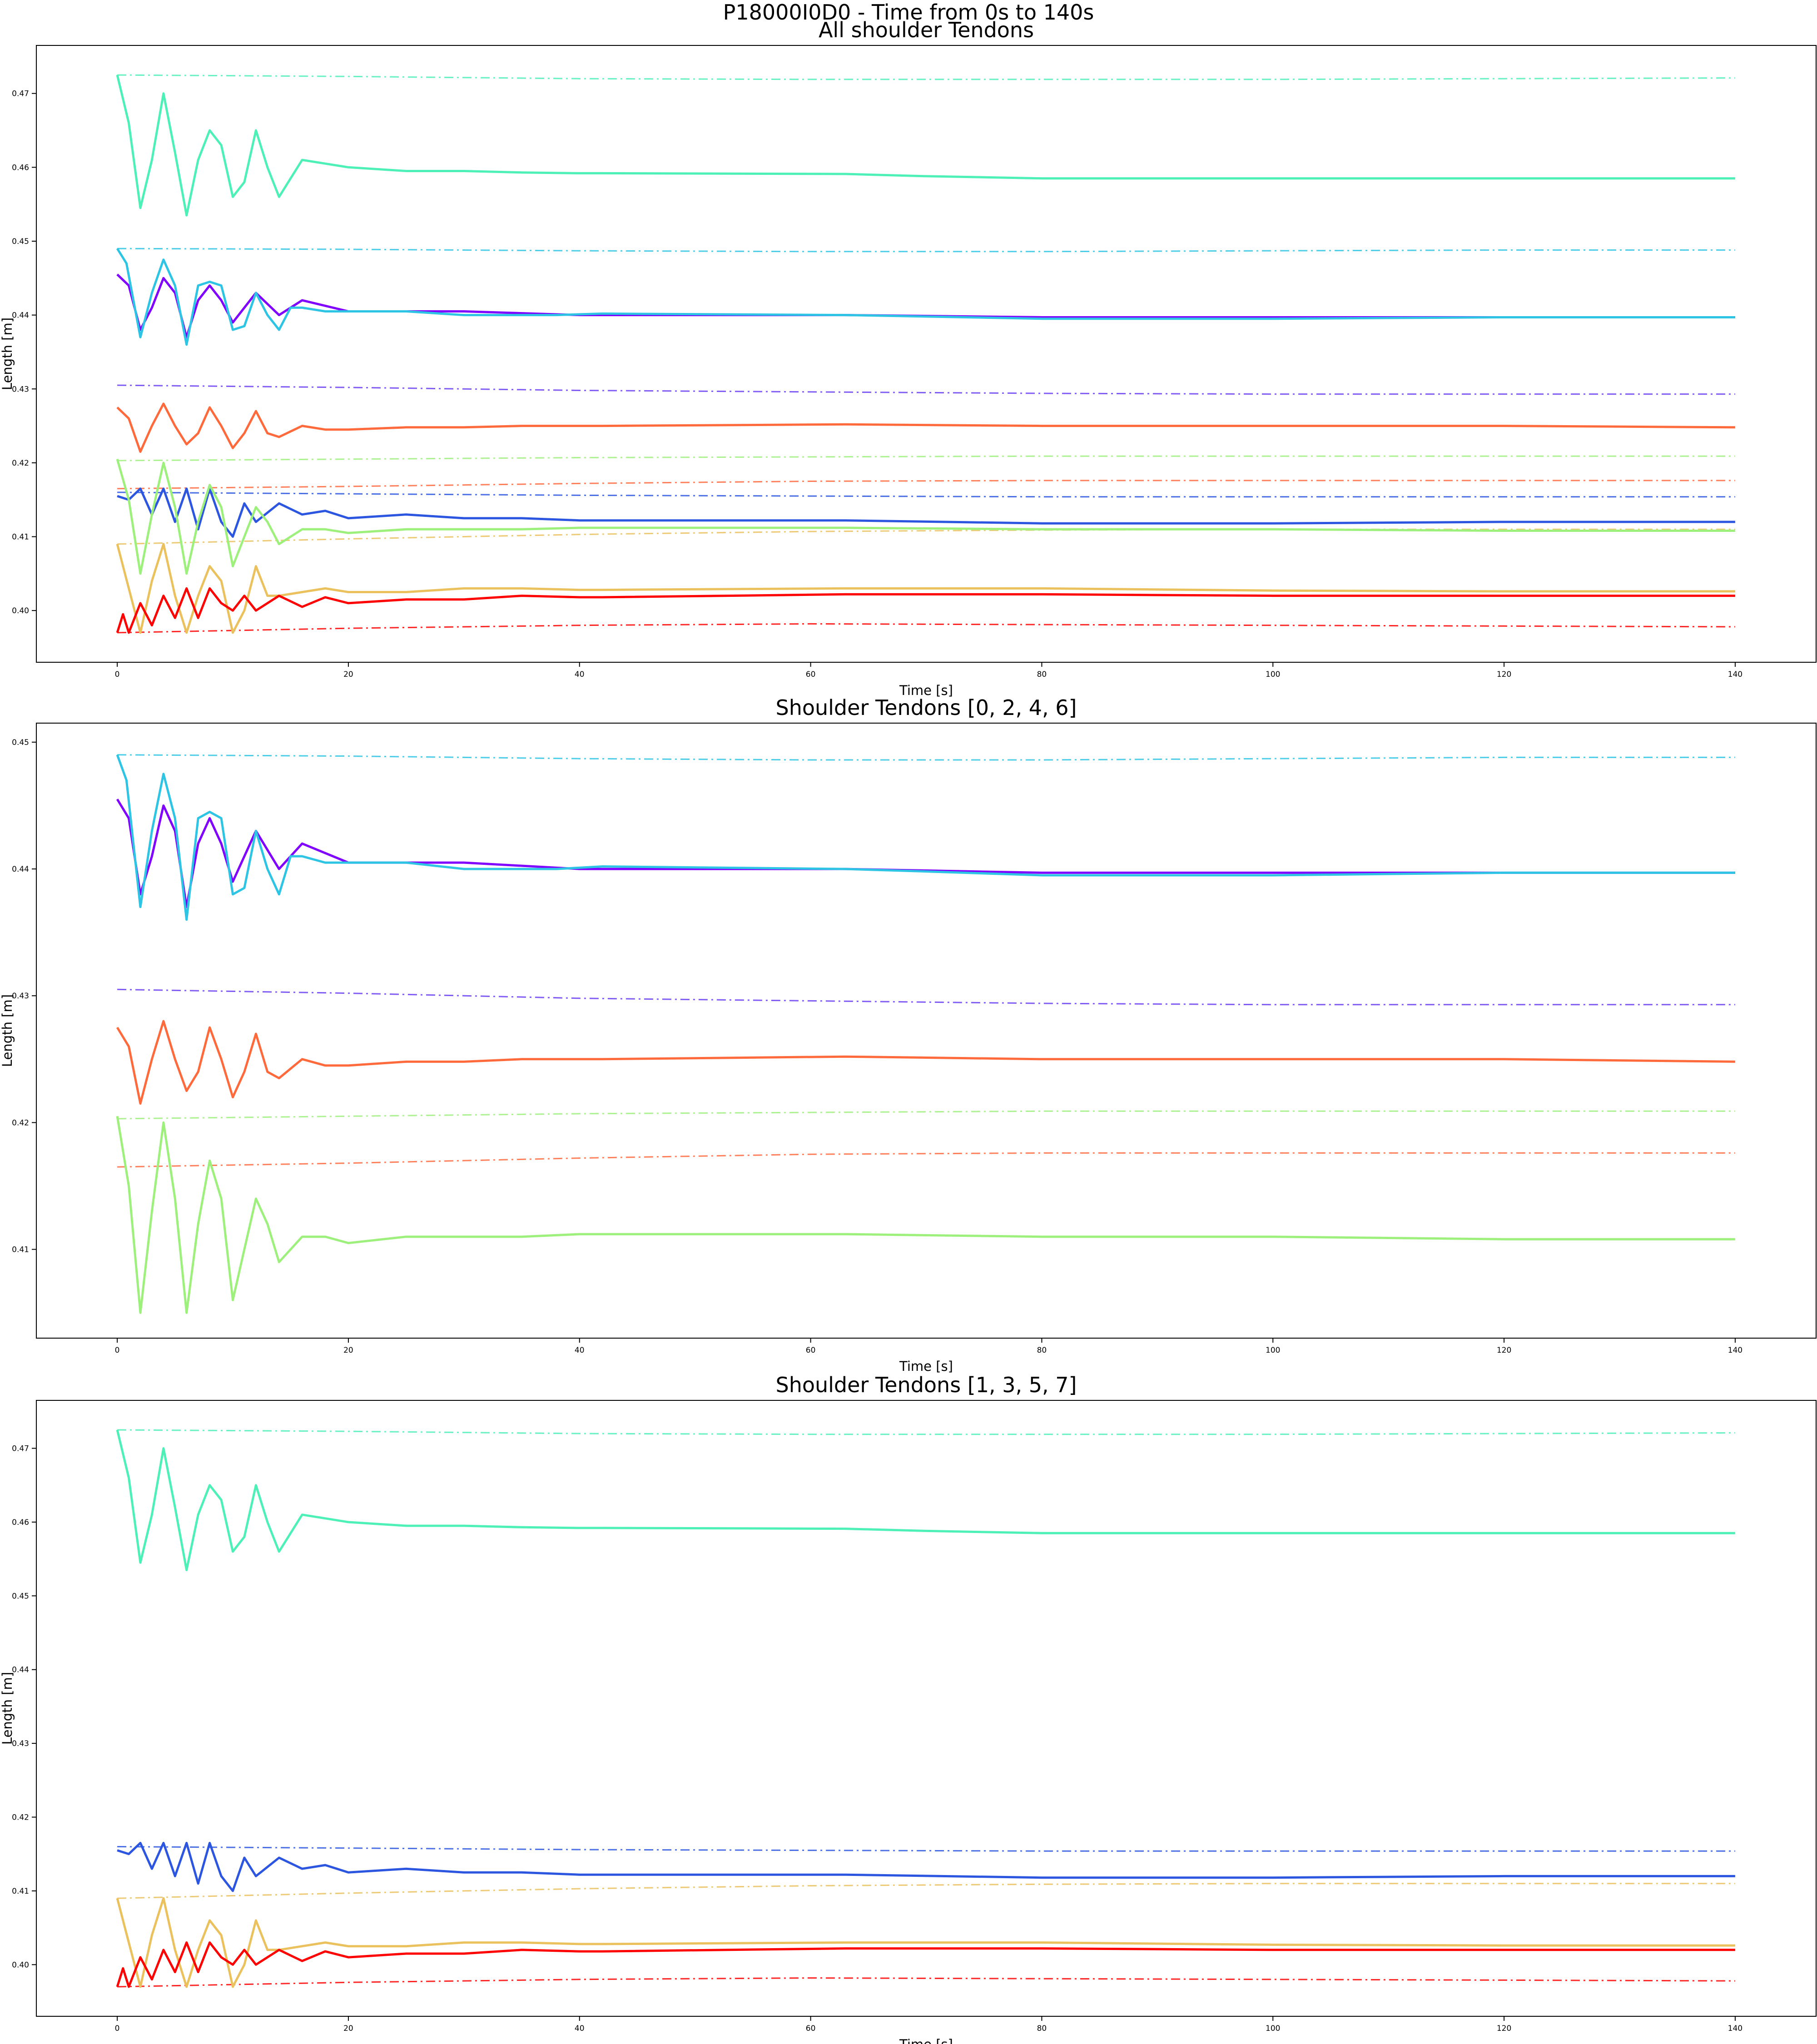 This screenshot has height=2044, width=1817. I want to click on panel-title: All shoulder Tendons, so click(926, 30).